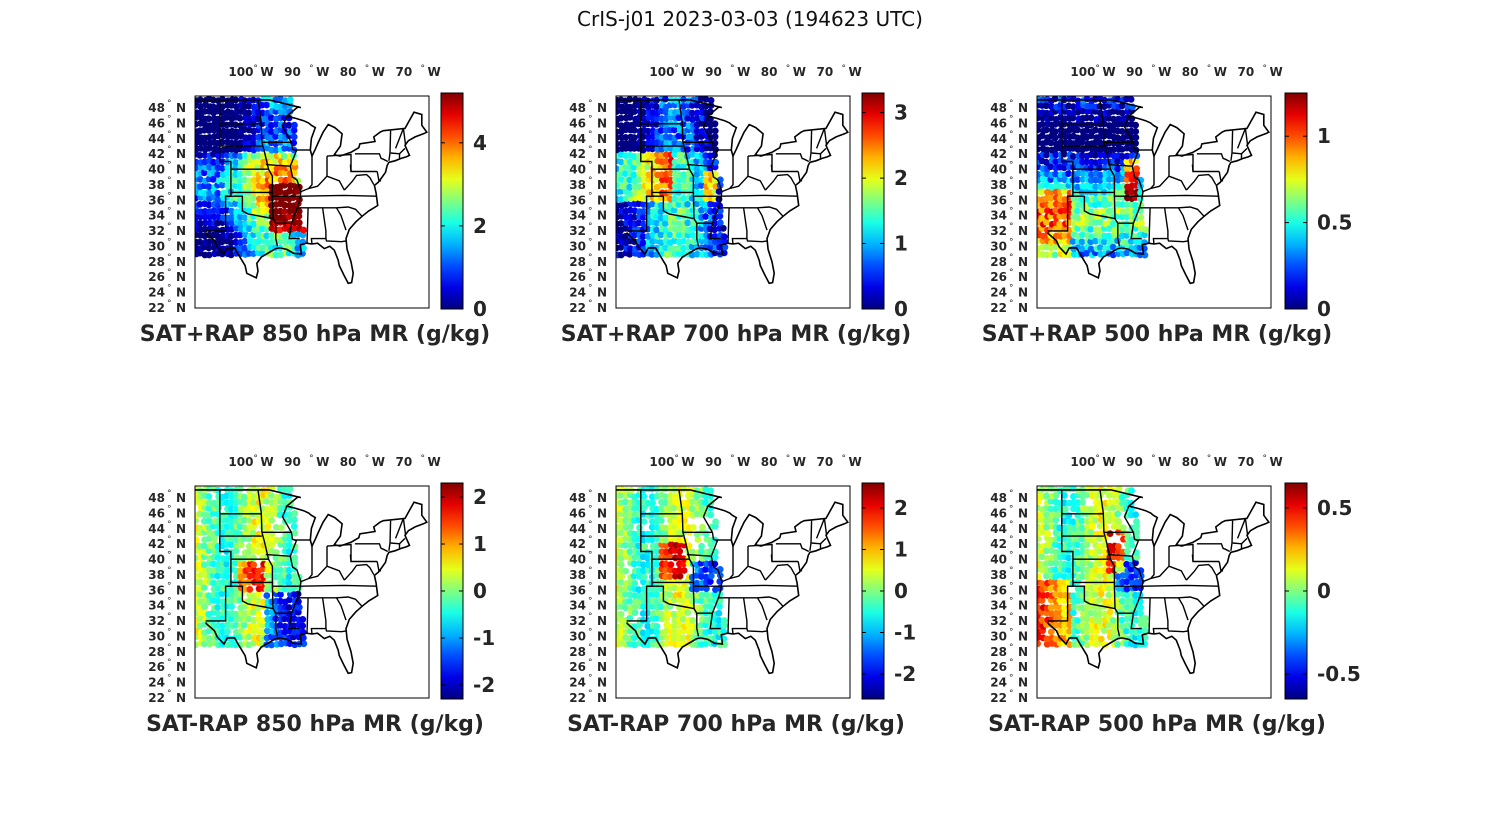 Image resolution: width=1500 pixels, height=825 pixels. Describe the element at coordinates (733, 202) in the screenshot. I see `map-frame` at that location.